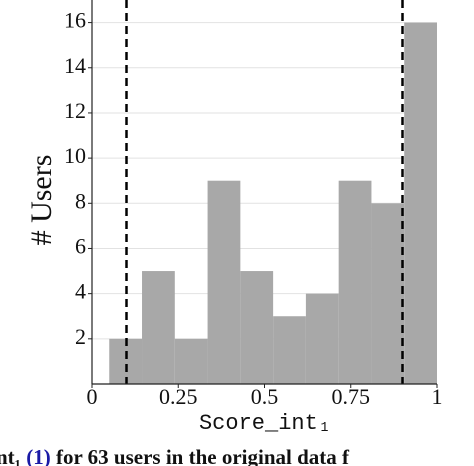  Describe the element at coordinates (75, 110) in the screenshot. I see `y-tick-label: 12` at that location.